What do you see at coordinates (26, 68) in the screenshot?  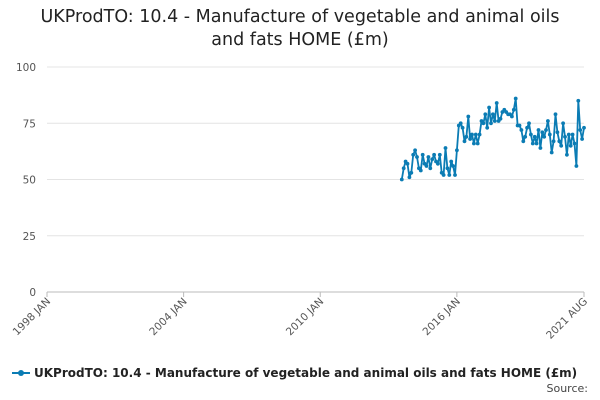 I see `y-tick-label: 100` at bounding box center [26, 68].